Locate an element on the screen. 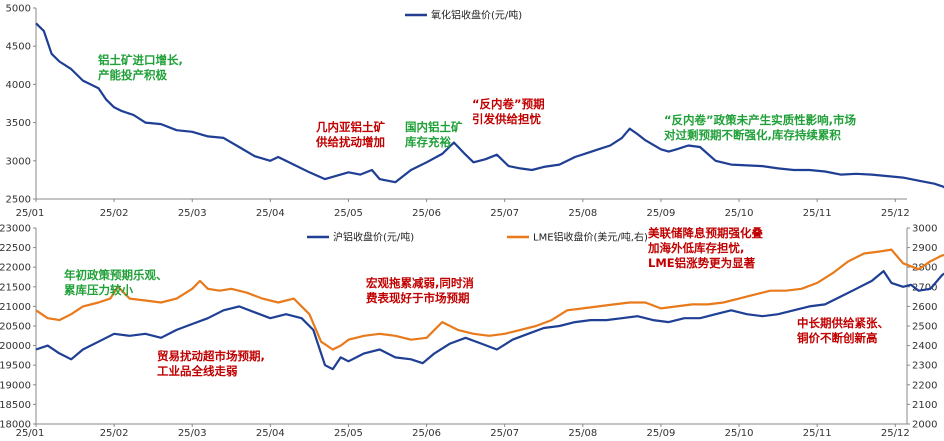  y2-tick-label: 2400 is located at coordinates (924, 346).